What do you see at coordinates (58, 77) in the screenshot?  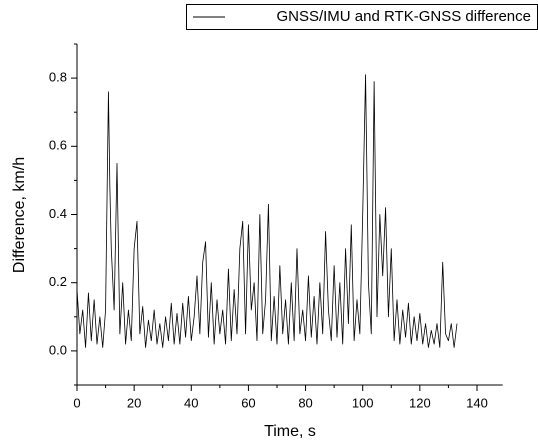 I see `y-tick-label: 0.8` at bounding box center [58, 77].